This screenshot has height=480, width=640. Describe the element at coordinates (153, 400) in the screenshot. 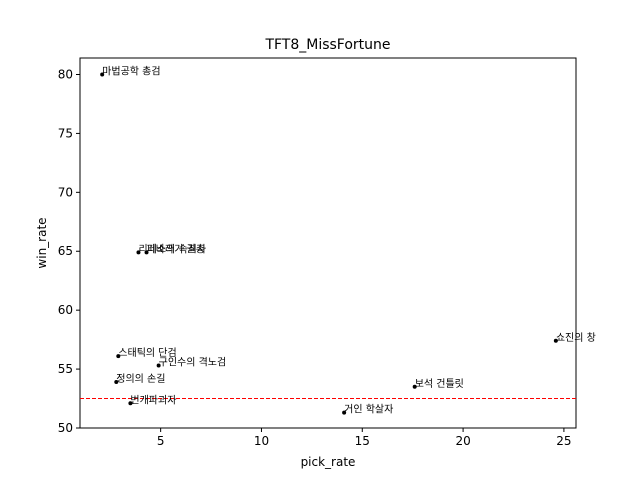

I see `point-label: 번개파괴자` at that location.